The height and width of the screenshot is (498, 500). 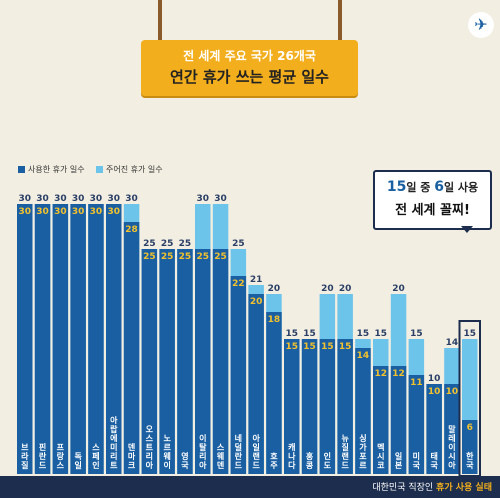 I want to click on sign-rope-left, so click(x=160, y=24).